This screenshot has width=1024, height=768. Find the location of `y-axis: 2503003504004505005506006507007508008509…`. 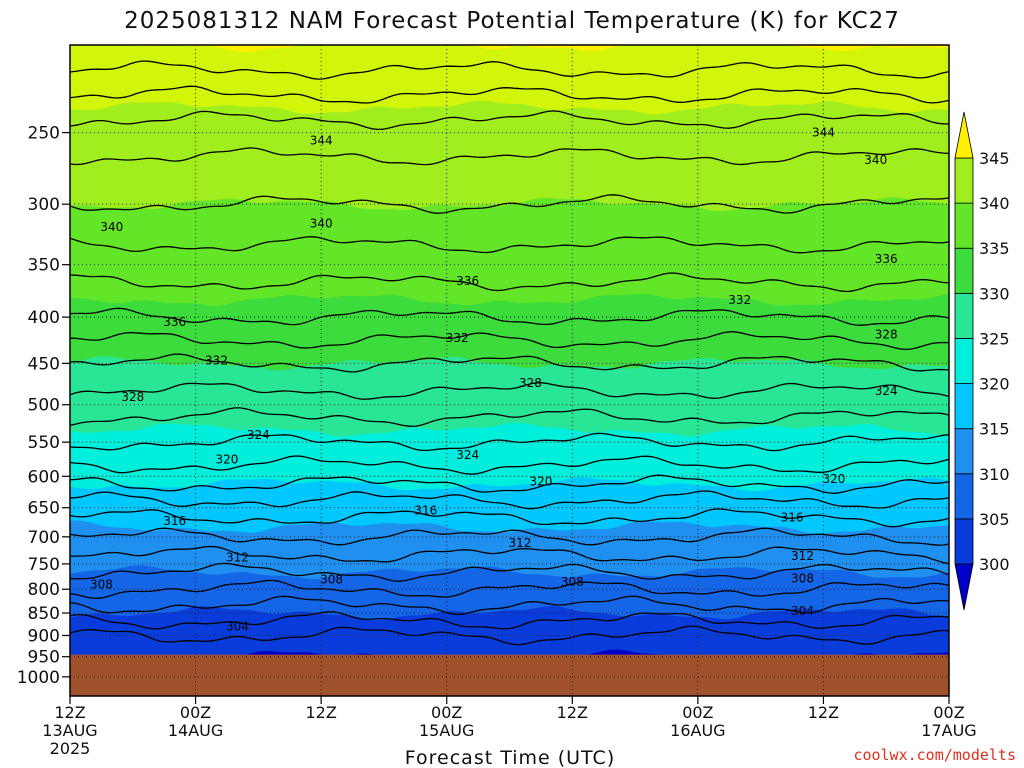

y-axis: 2503003504004505005506006507007508008509… is located at coordinates (43, 406).